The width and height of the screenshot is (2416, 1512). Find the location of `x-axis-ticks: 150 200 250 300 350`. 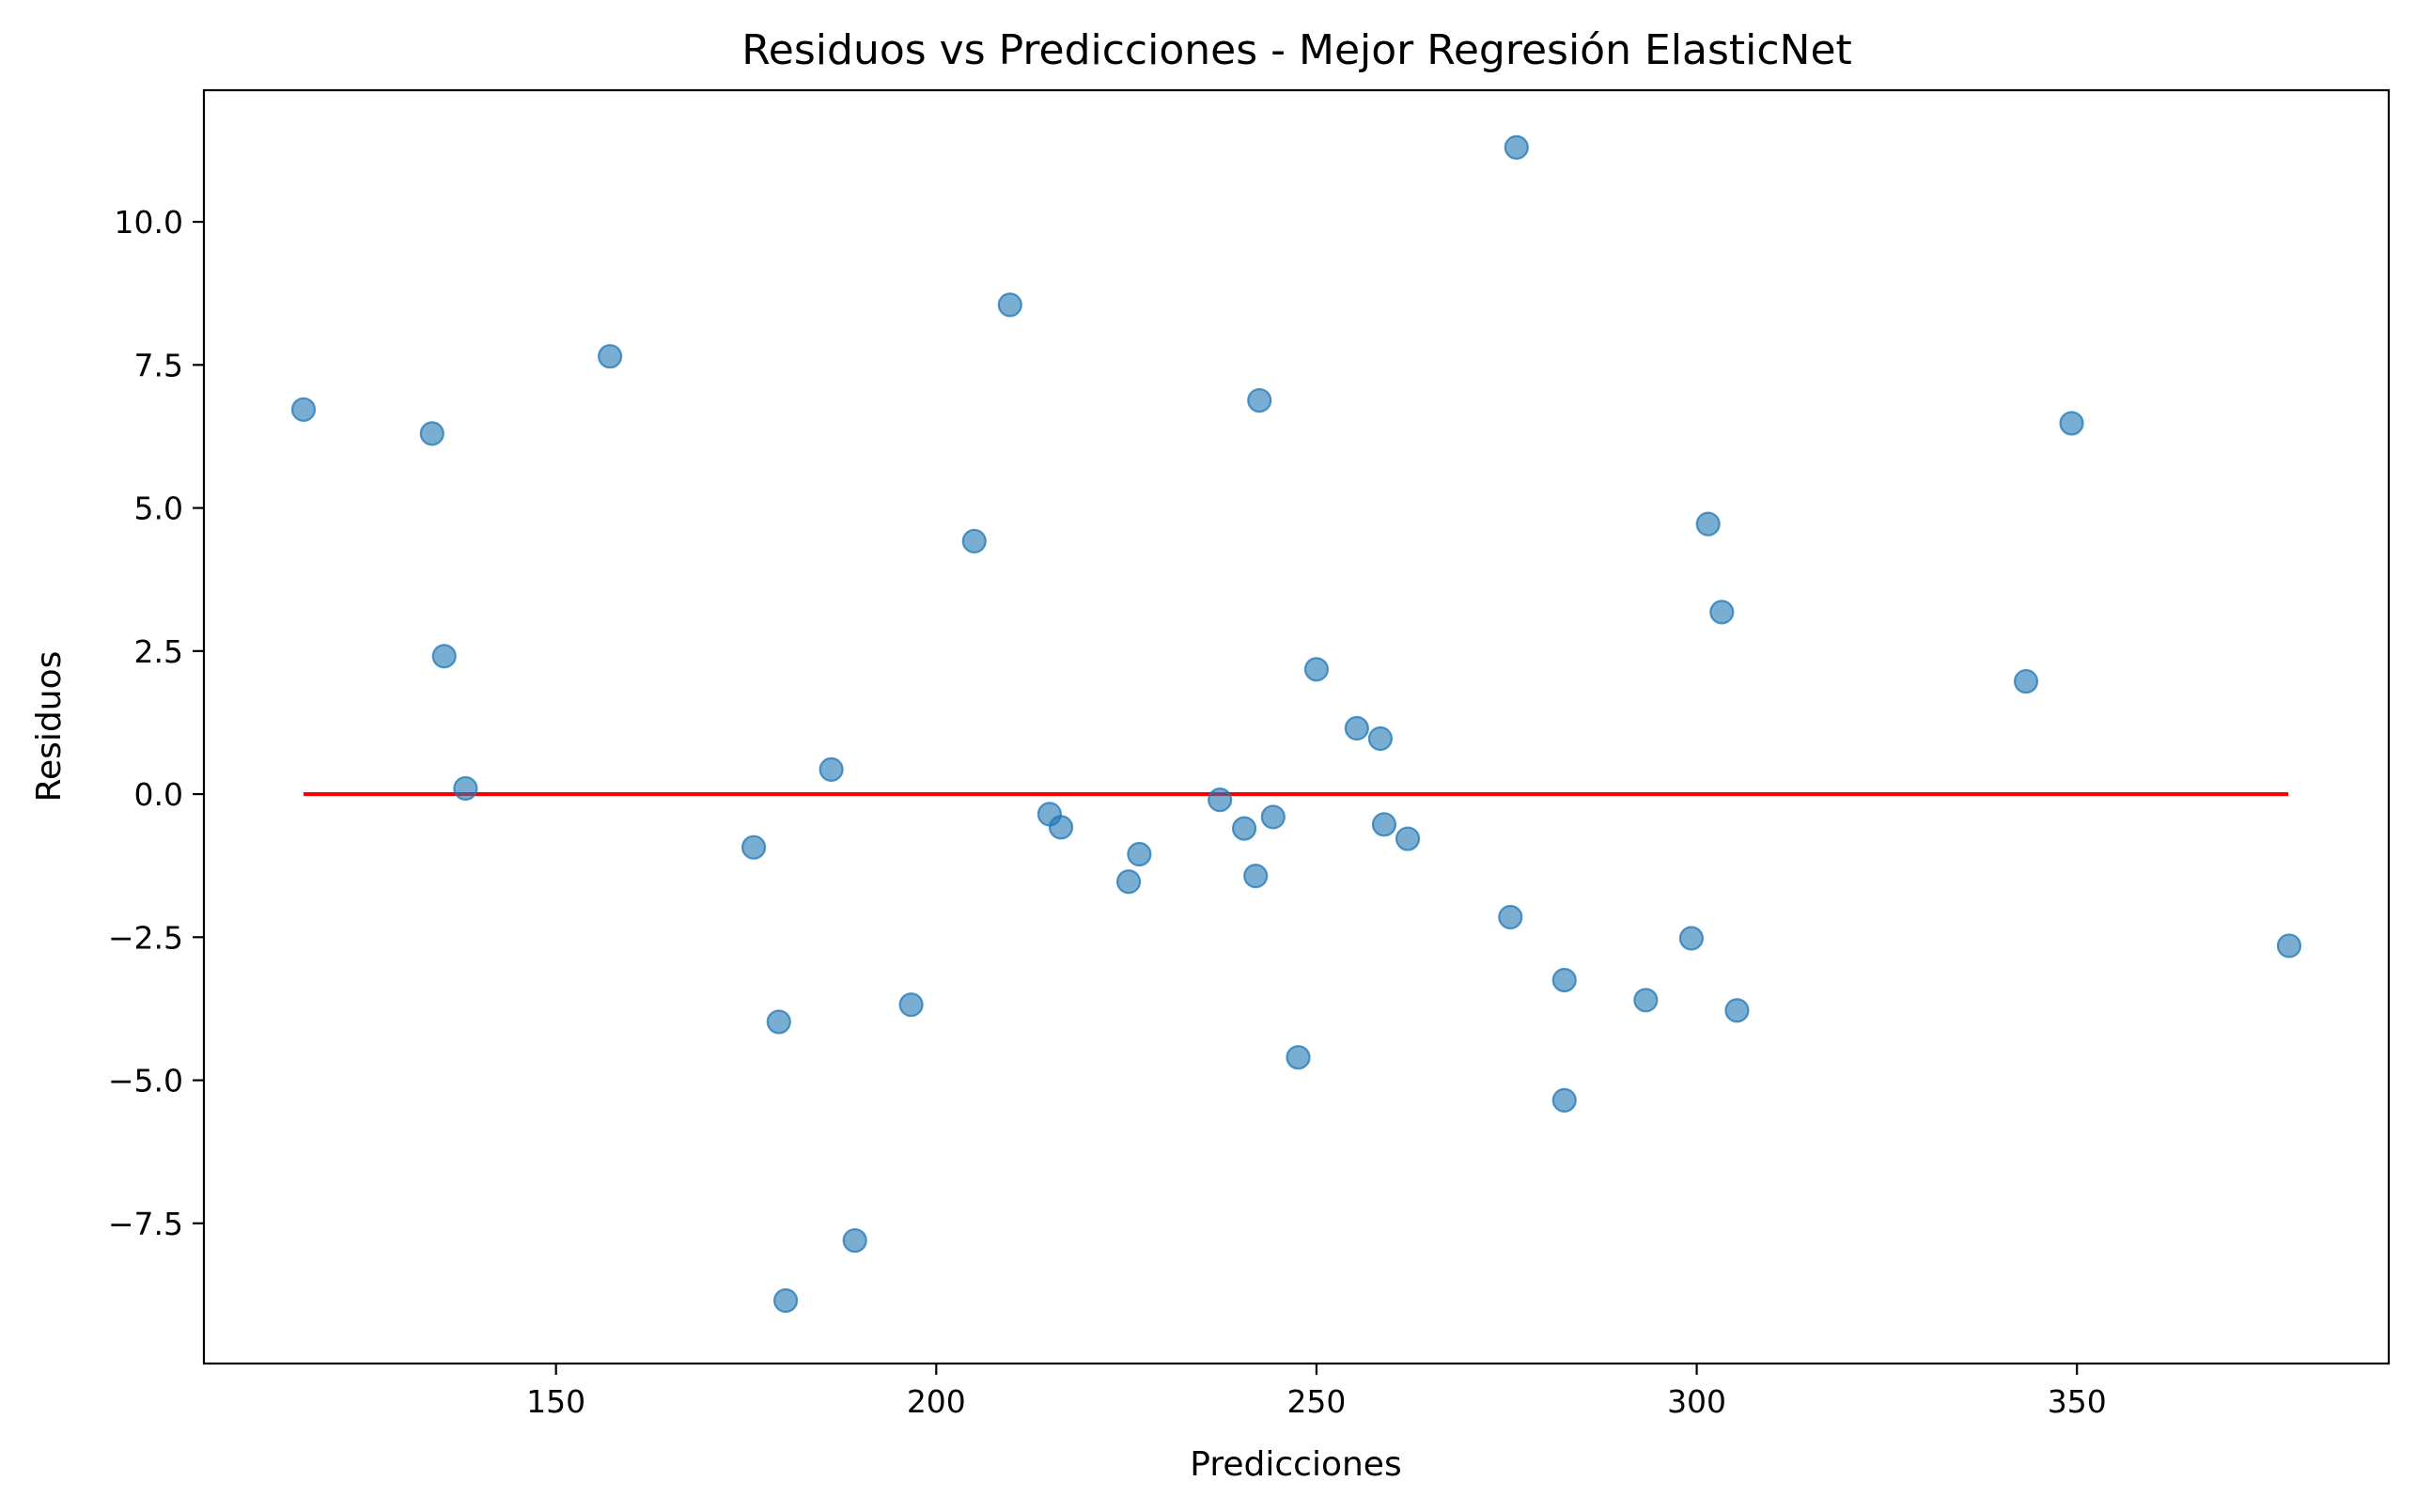

x-axis-ticks: 150 200 250 300 350 is located at coordinates (1316, 1392).